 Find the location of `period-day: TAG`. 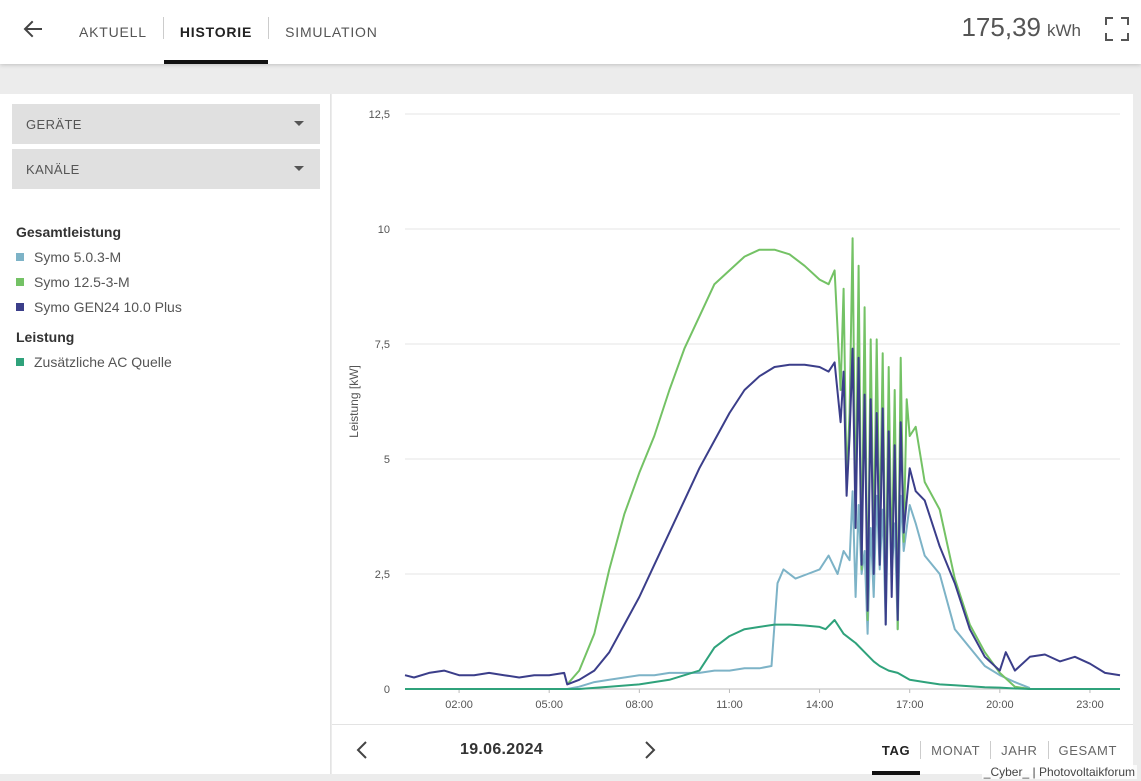

period-day: TAG is located at coordinates (896, 750).